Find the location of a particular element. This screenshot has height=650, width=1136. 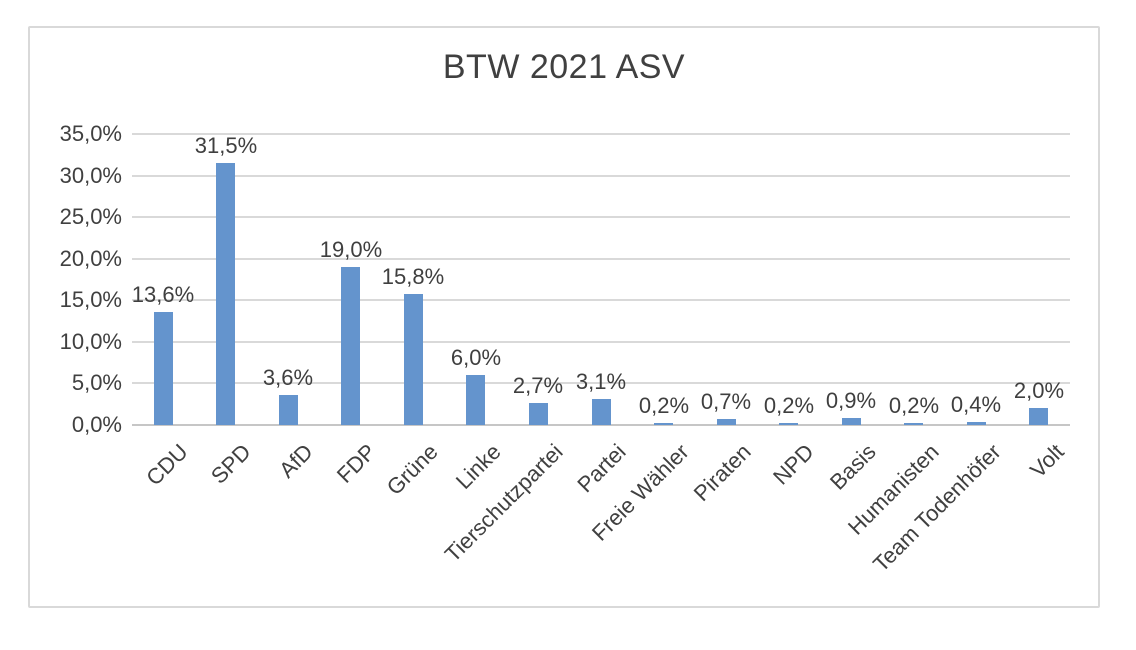

bar-data-label: 13,6% is located at coordinates (163, 294).